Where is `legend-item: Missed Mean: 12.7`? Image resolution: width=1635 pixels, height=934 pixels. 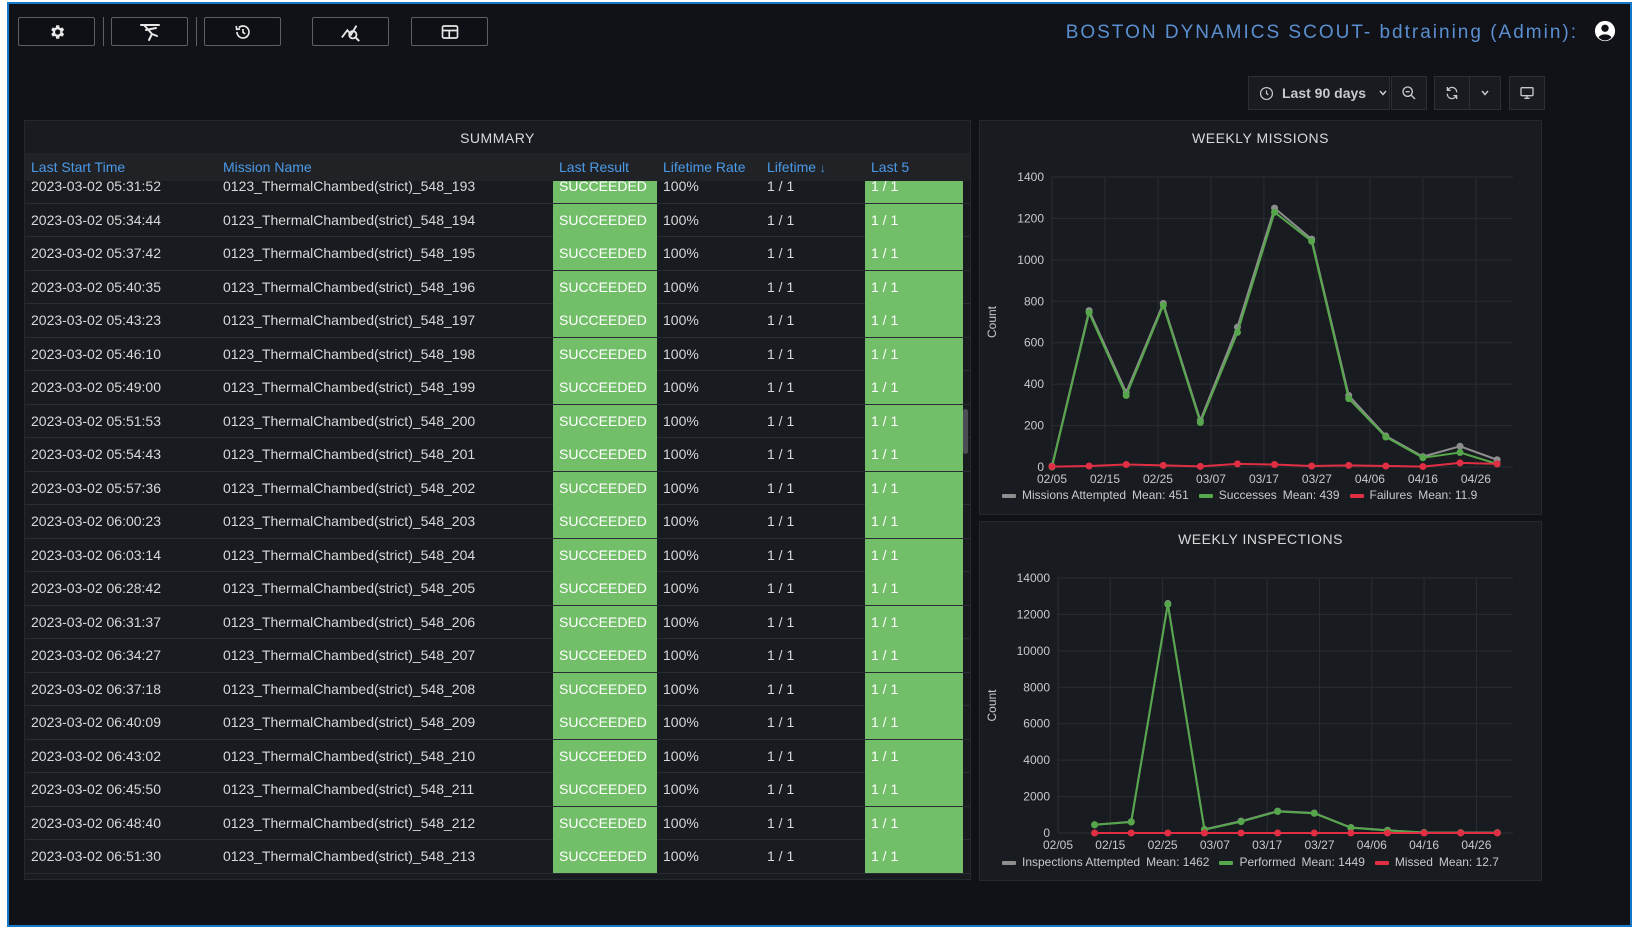
legend-item: Missed Mean: 12.7 is located at coordinates (1436, 862).